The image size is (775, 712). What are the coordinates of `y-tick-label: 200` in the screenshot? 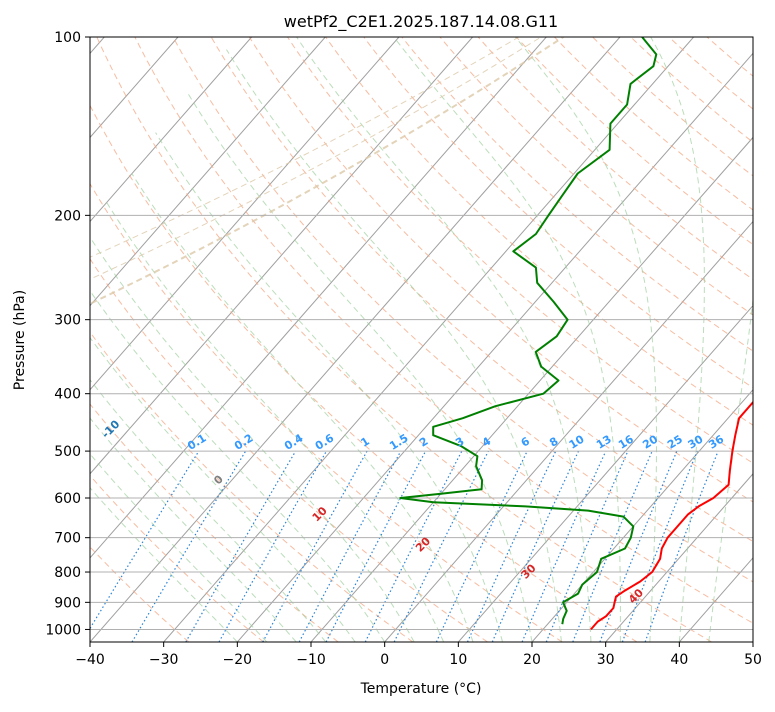 It's located at (67, 216).